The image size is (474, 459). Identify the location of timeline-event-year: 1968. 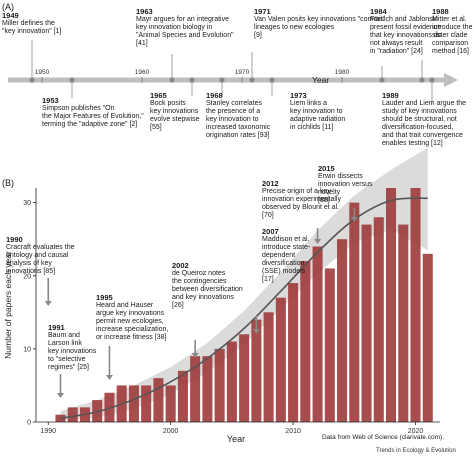
(214, 95).